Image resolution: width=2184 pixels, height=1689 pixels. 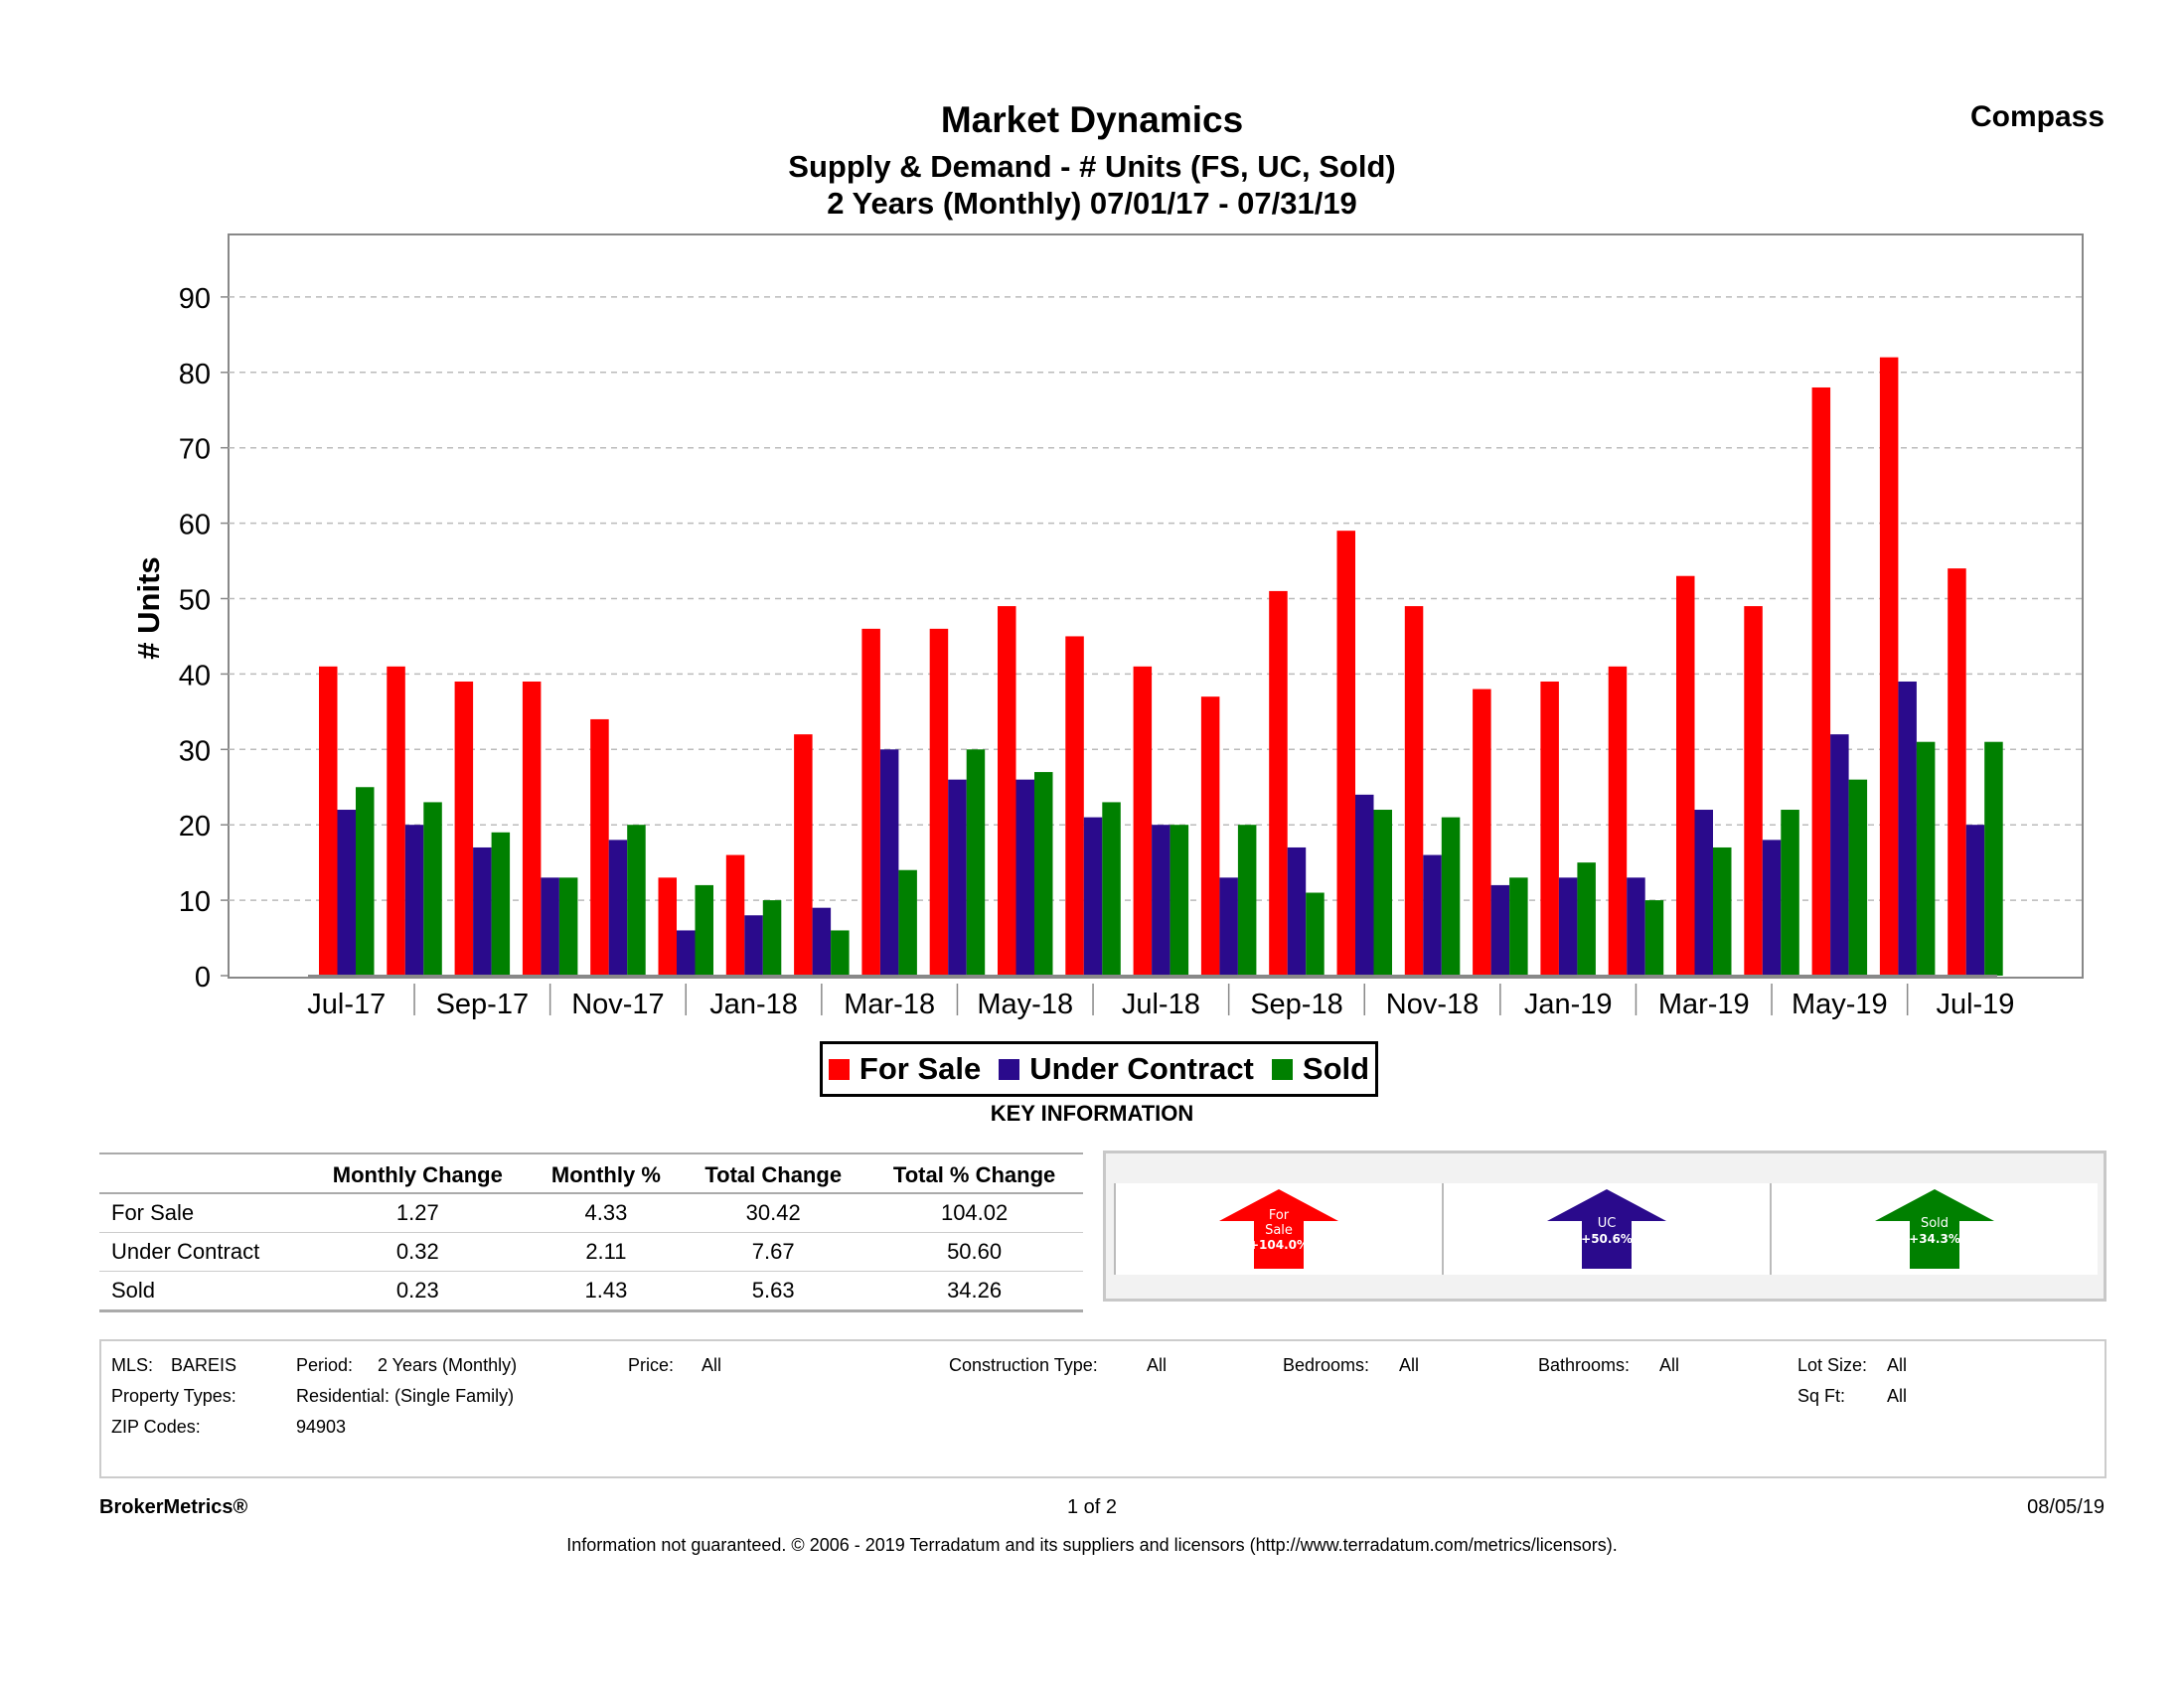 I want to click on criteria-value: 94903, so click(x=321, y=1427).